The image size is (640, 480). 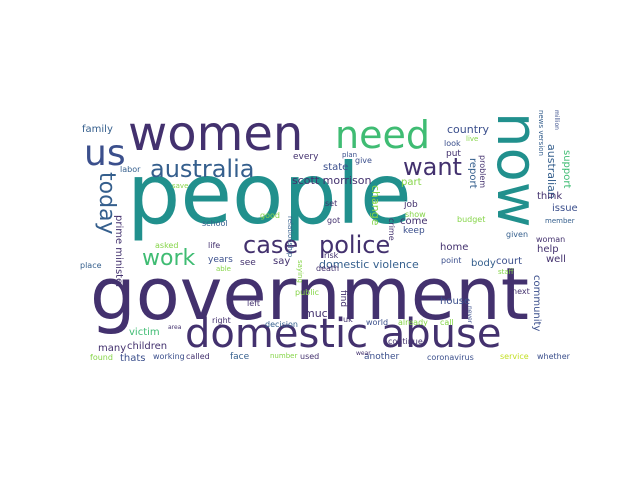 What do you see at coordinates (451, 260) in the screenshot?
I see `word-point: point` at bounding box center [451, 260].